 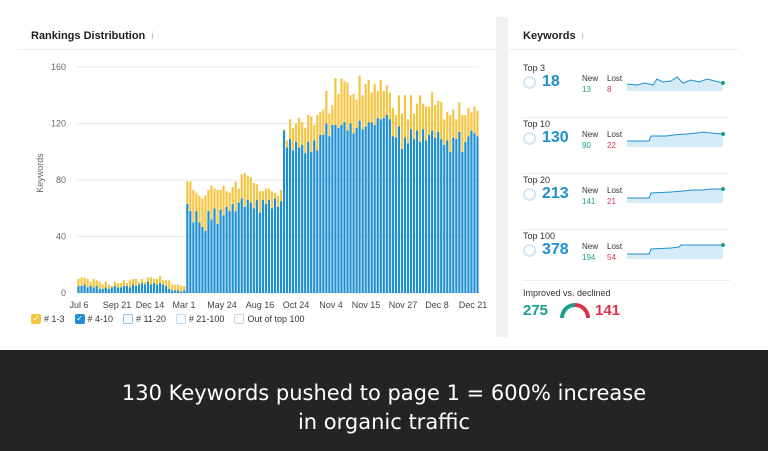 What do you see at coordinates (79, 319) in the screenshot?
I see `checkbox-icon: ✓` at bounding box center [79, 319].